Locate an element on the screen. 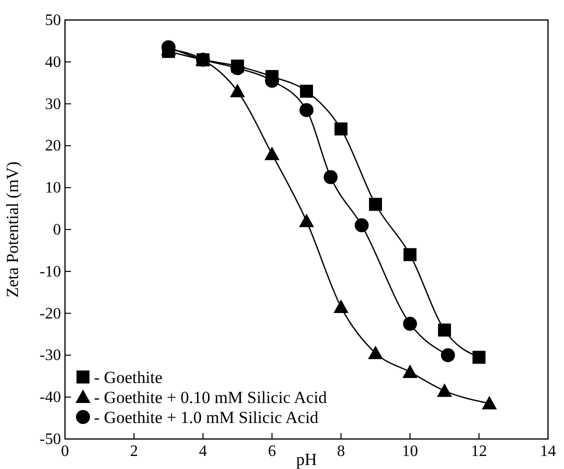 This screenshot has height=469, width=564. y-tick-label: 50 is located at coordinates (53, 20).